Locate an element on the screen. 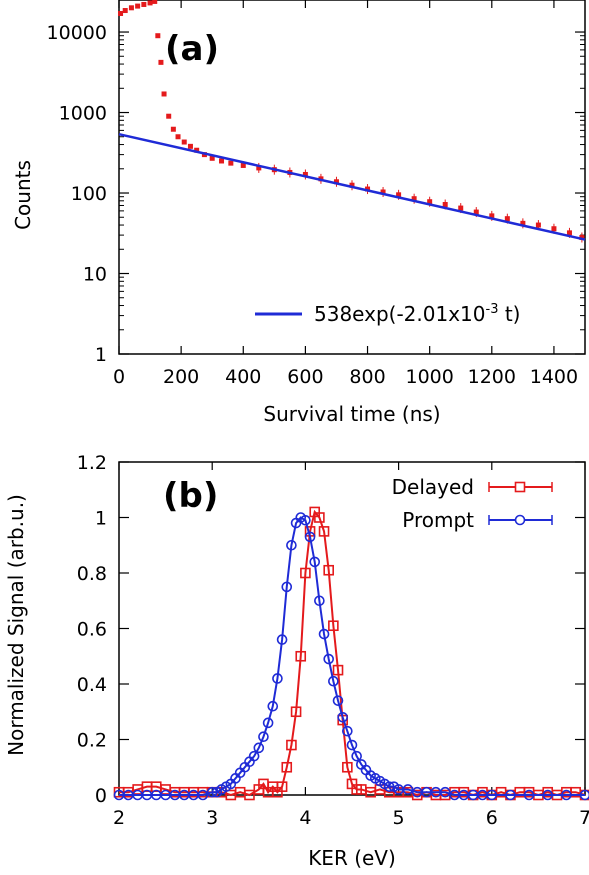 The height and width of the screenshot is (875, 589). legend-marker-delayed is located at coordinates (520, 487).